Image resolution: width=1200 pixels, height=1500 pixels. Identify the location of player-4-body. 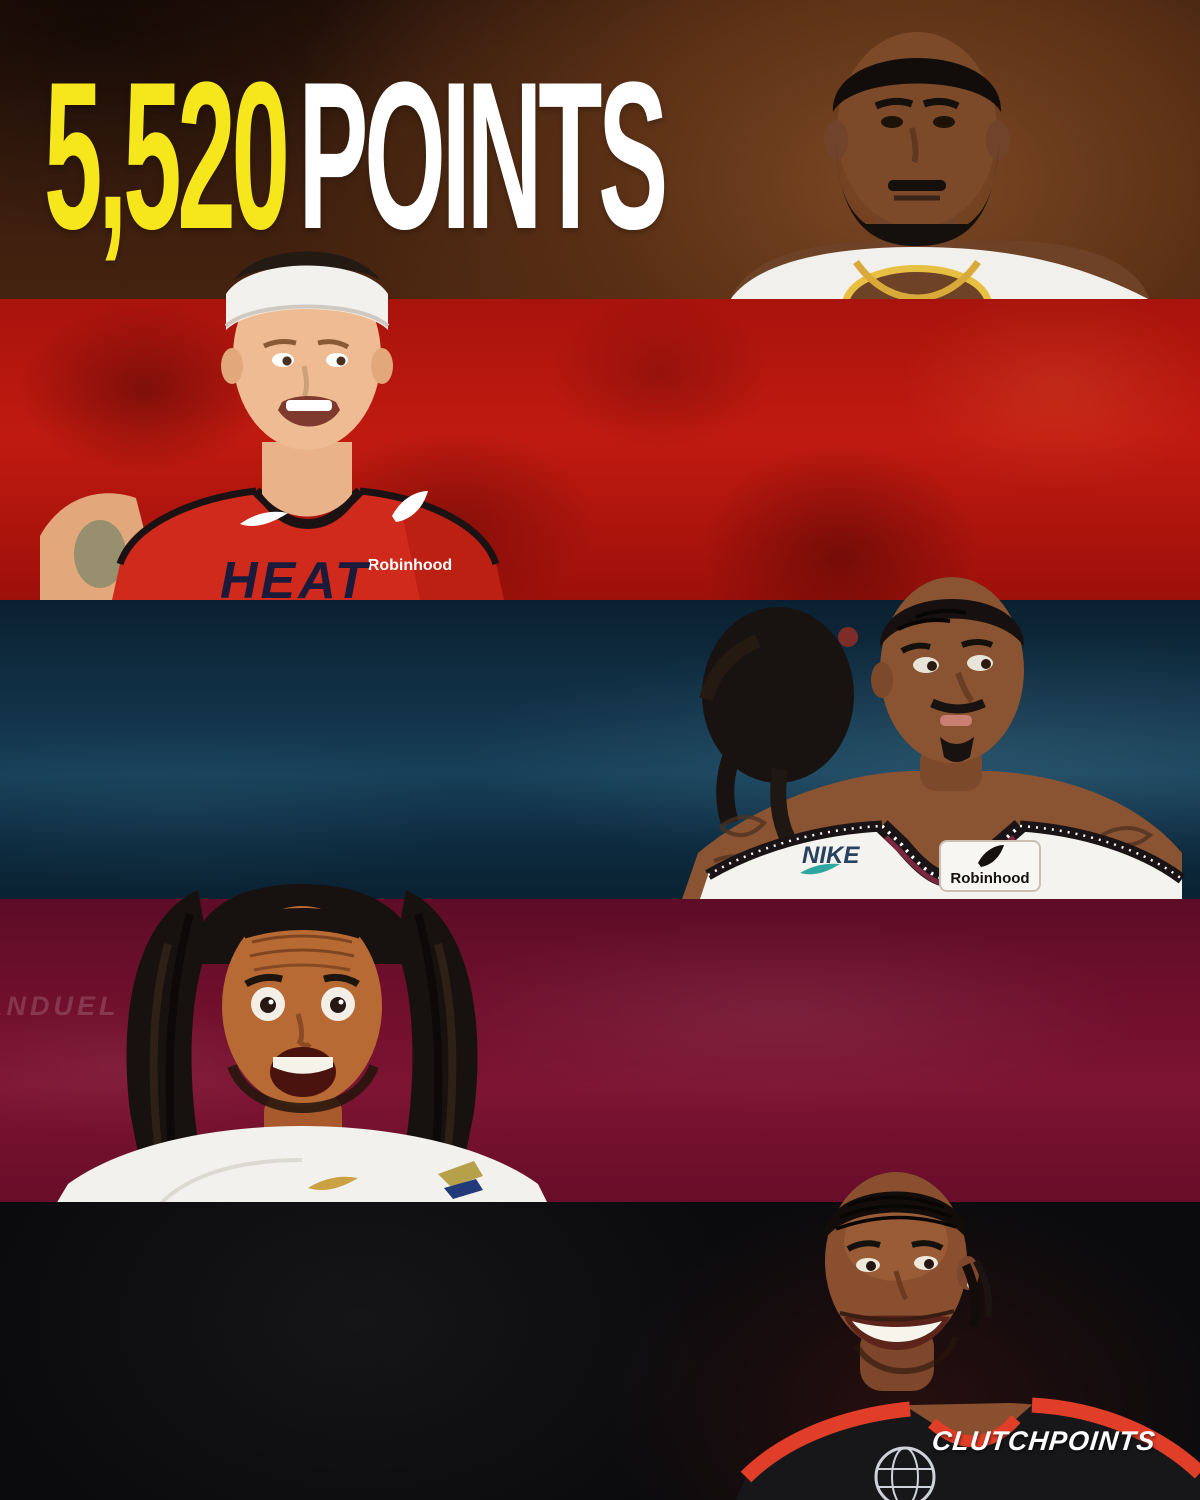
(302, 1044).